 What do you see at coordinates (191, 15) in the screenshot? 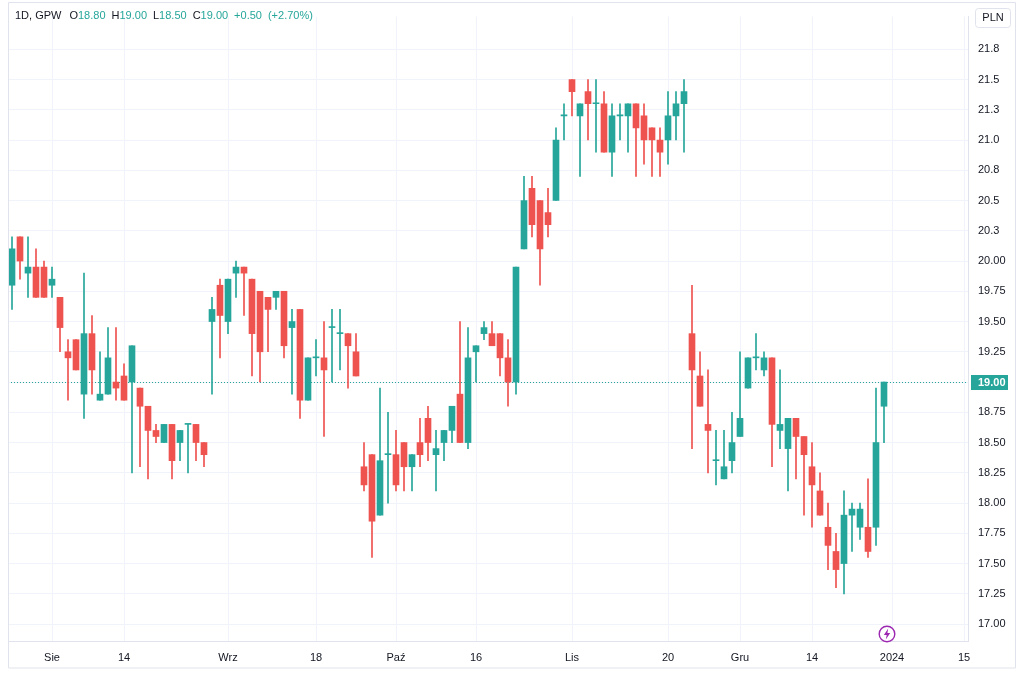
I see `text: O18.80 H19.00 L18.50 C19.00 +0.50 (+2.70%)` at bounding box center [191, 15].